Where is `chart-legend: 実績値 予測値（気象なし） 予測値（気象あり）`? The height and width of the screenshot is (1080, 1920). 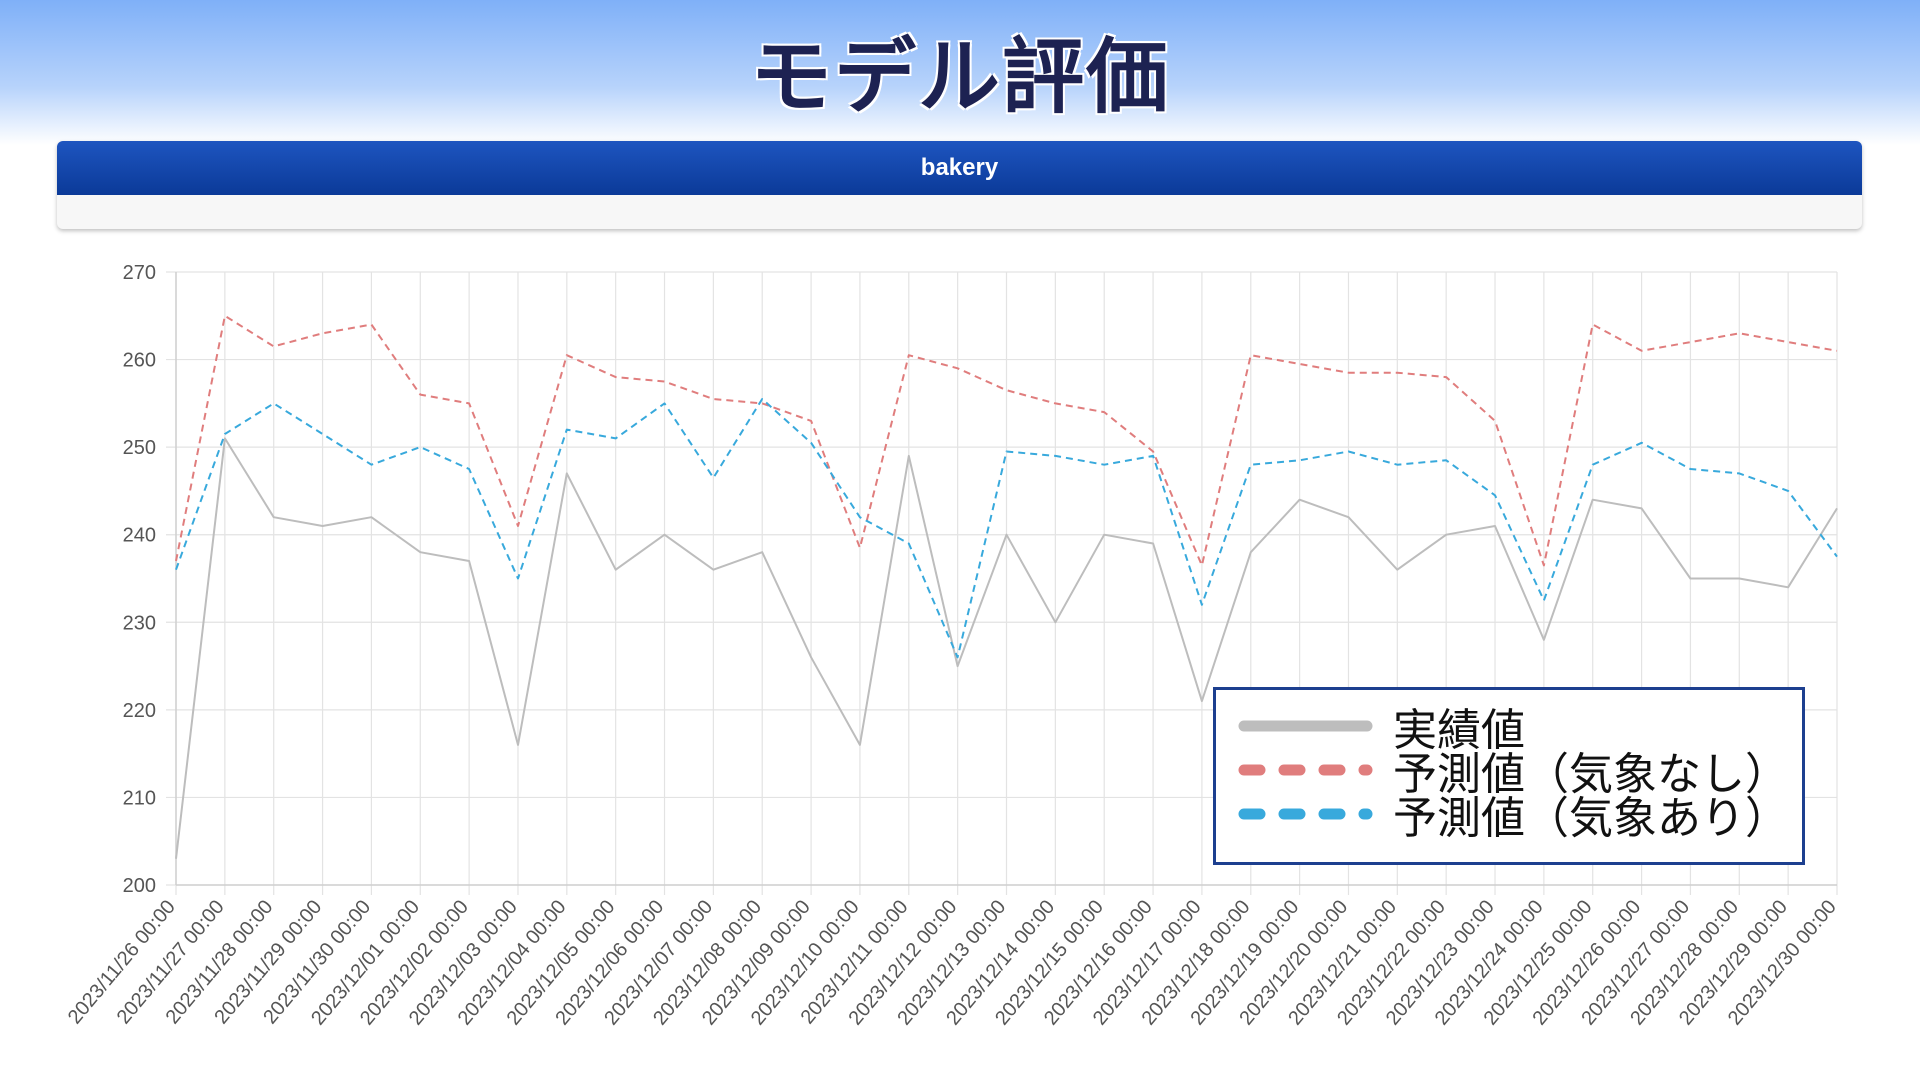 chart-legend: 実績値 予測値（気象なし） 予測値（気象あり） is located at coordinates (1509, 776).